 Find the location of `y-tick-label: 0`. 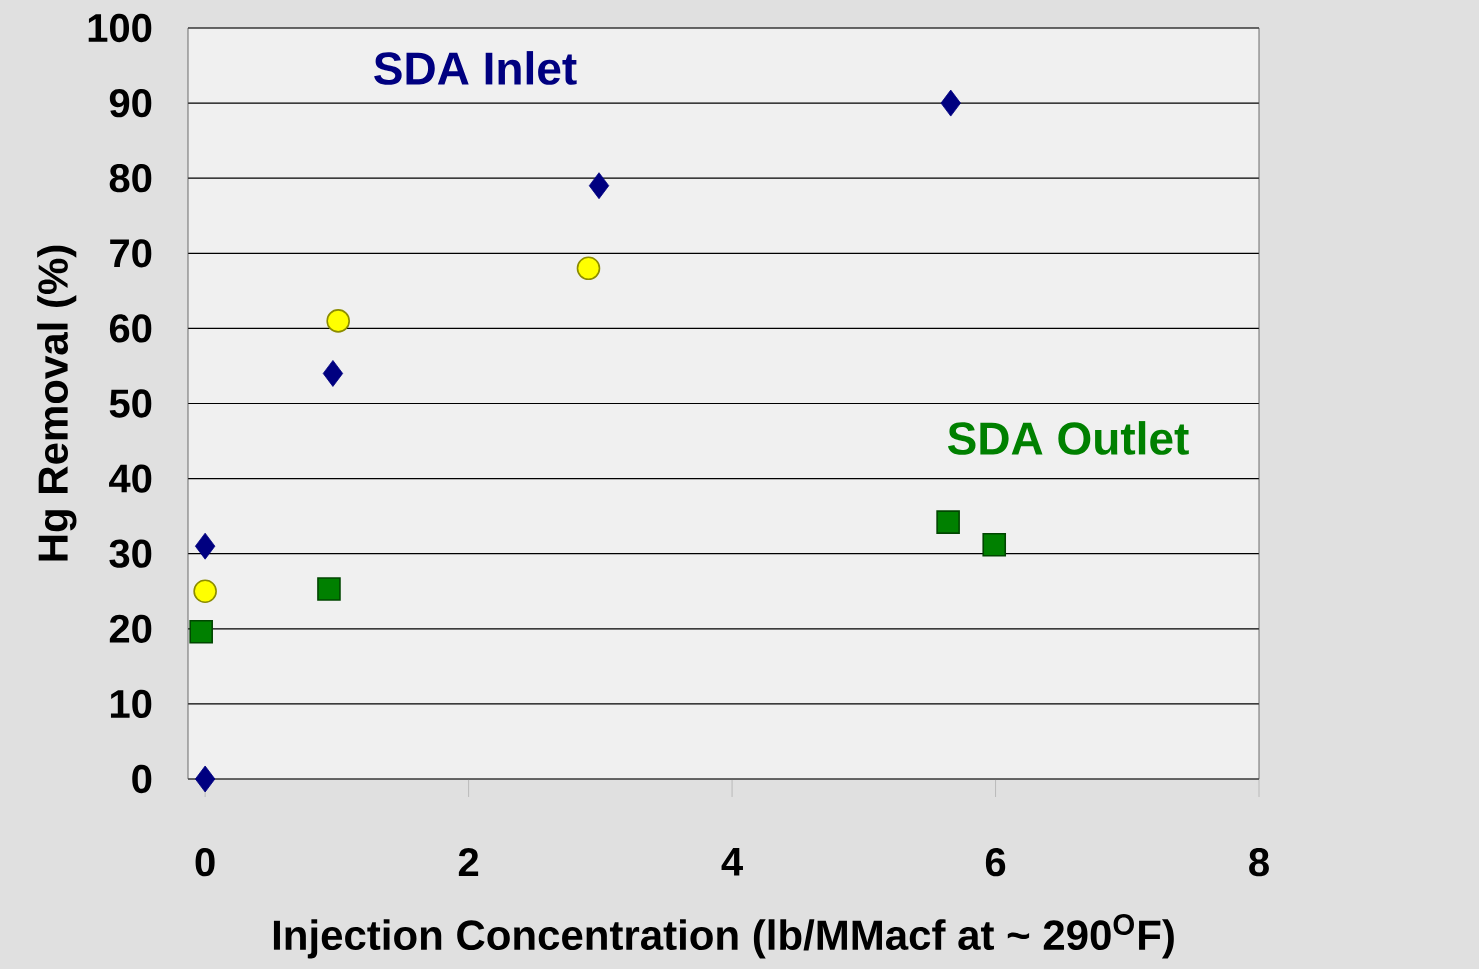

y-tick-label: 0 is located at coordinates (142, 779).